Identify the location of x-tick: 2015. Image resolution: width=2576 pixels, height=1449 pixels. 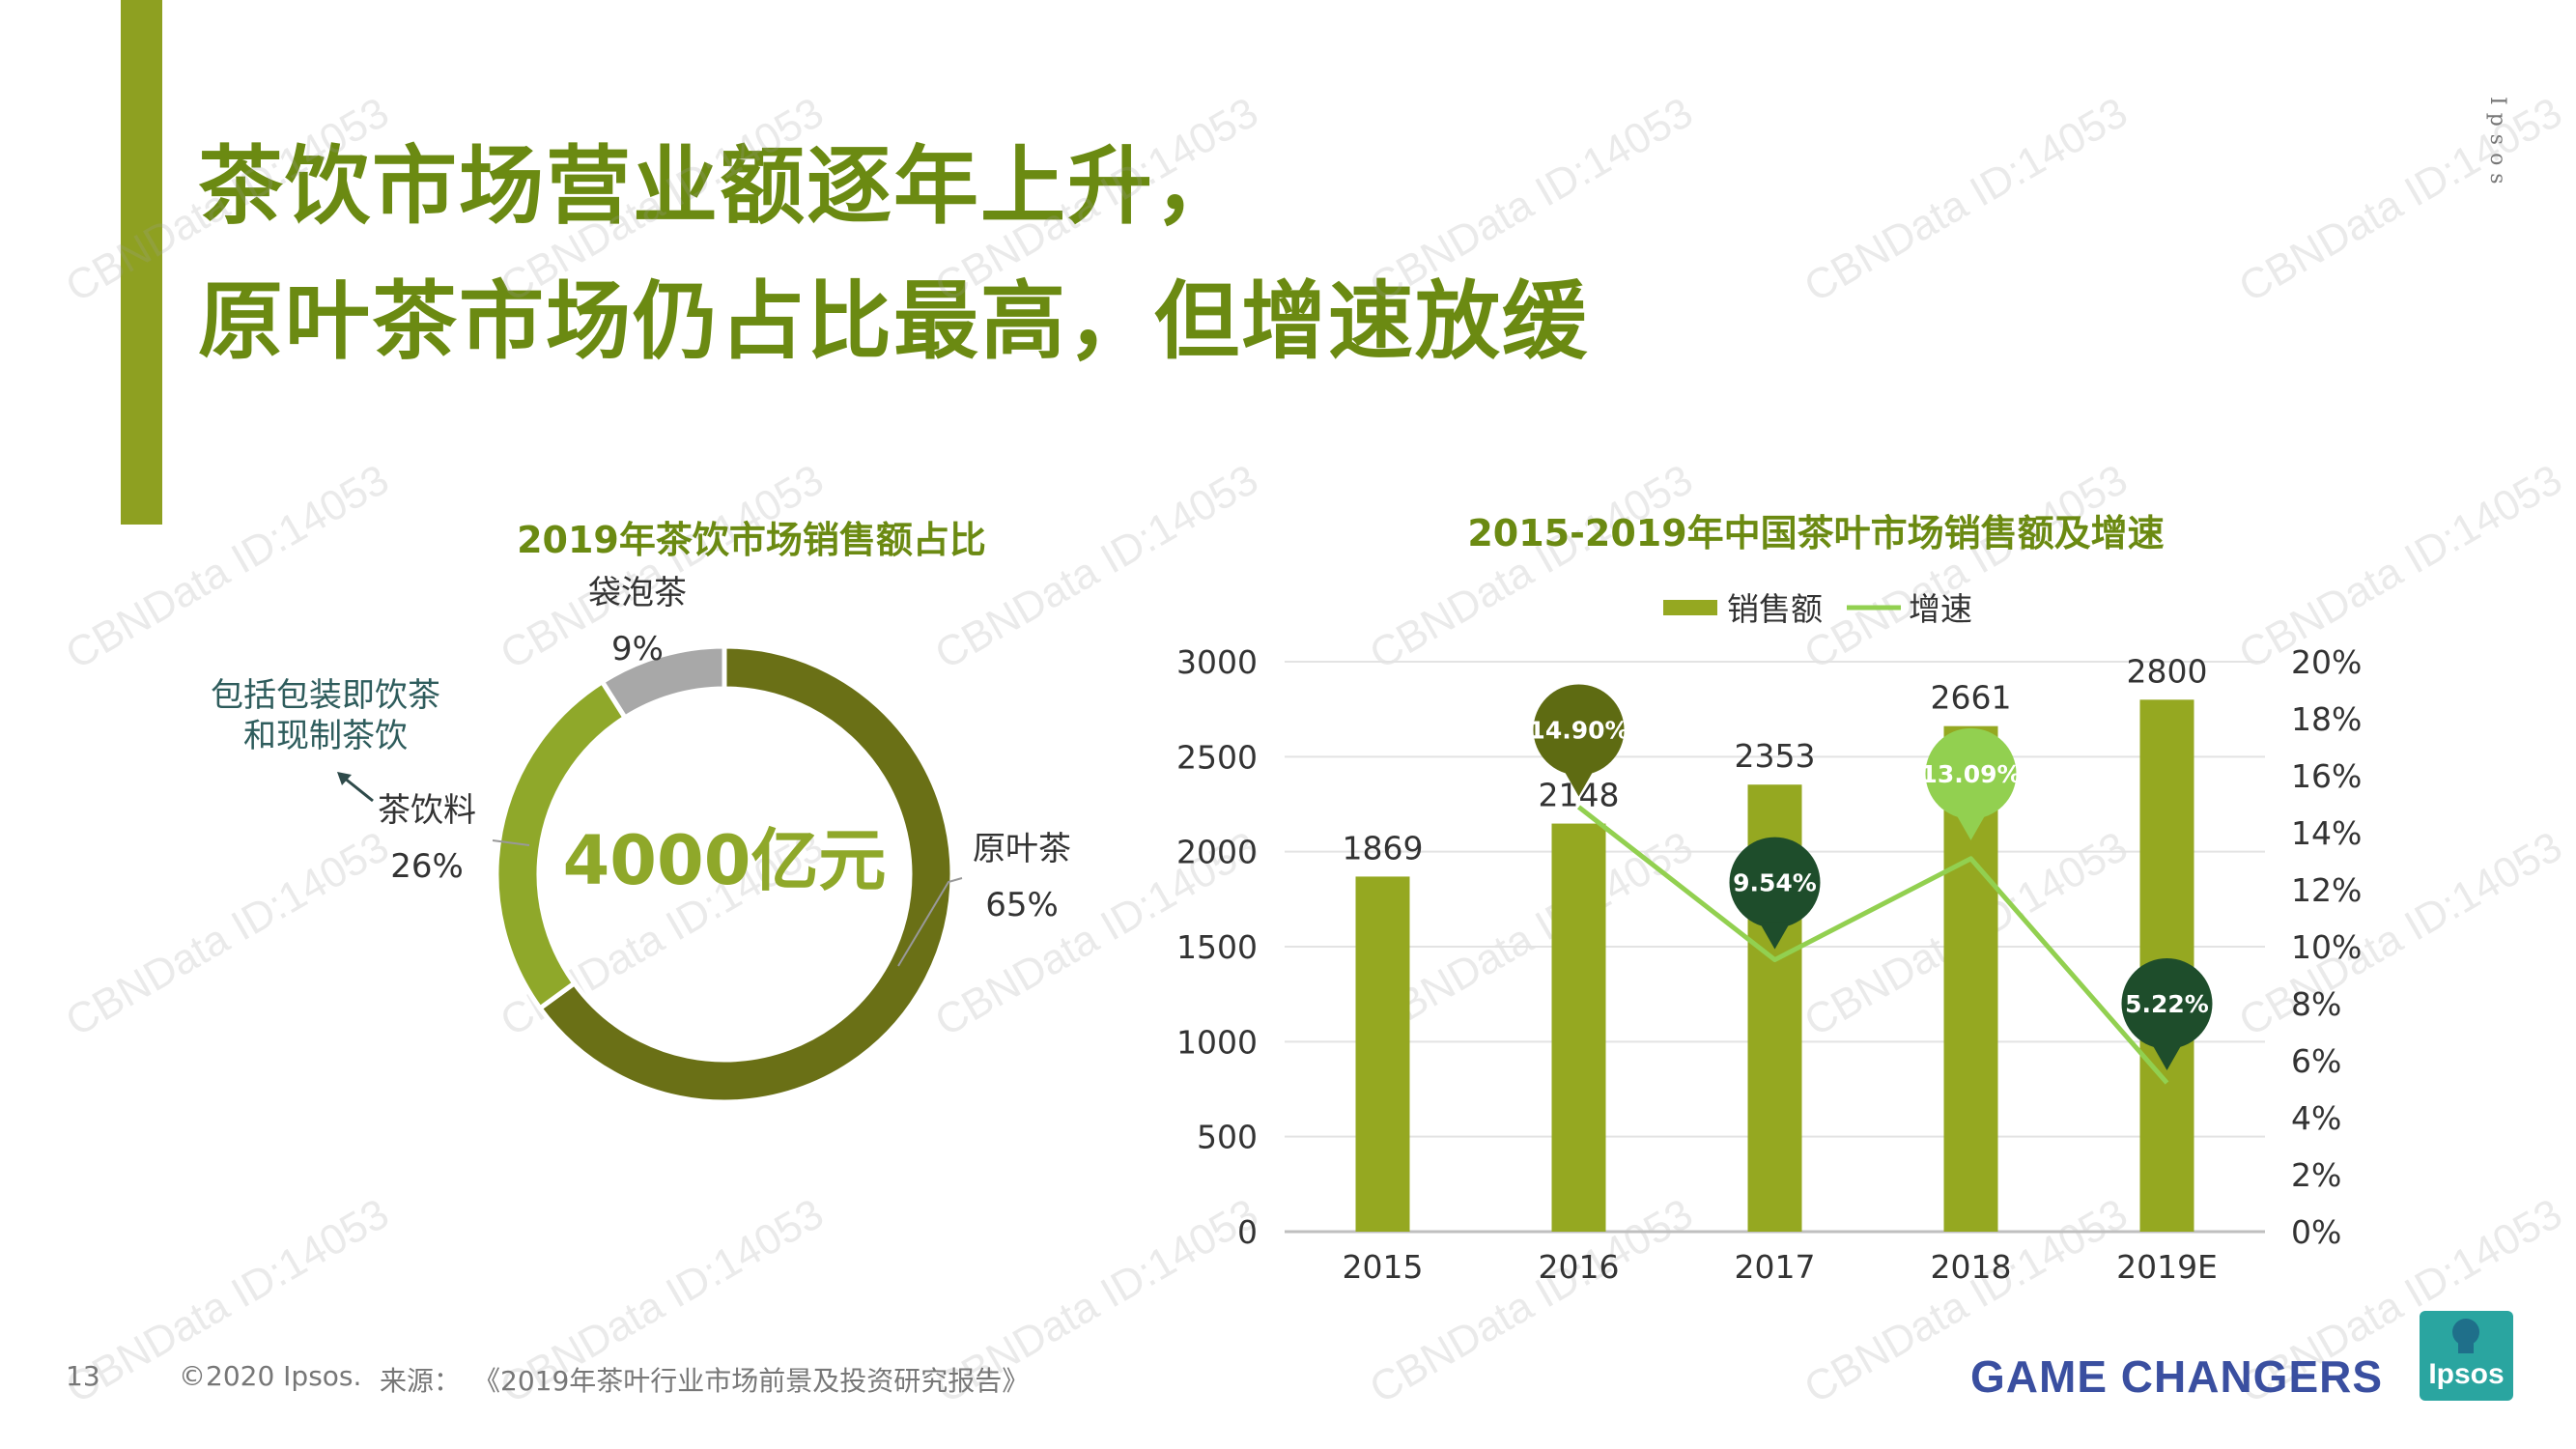
(1383, 1267).